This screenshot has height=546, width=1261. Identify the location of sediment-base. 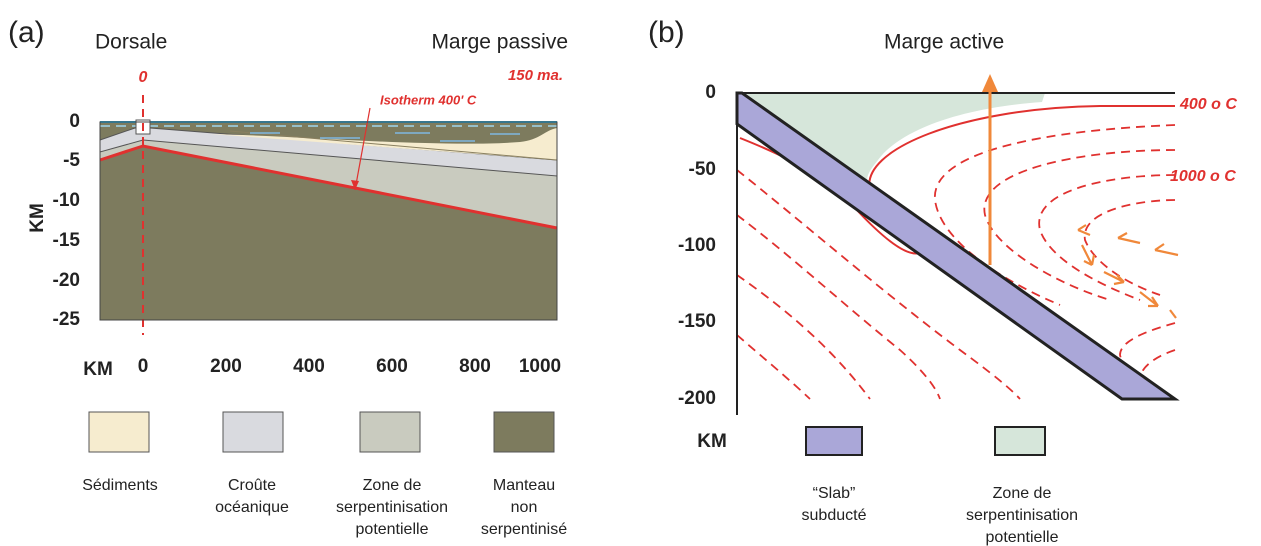
(393, 145).